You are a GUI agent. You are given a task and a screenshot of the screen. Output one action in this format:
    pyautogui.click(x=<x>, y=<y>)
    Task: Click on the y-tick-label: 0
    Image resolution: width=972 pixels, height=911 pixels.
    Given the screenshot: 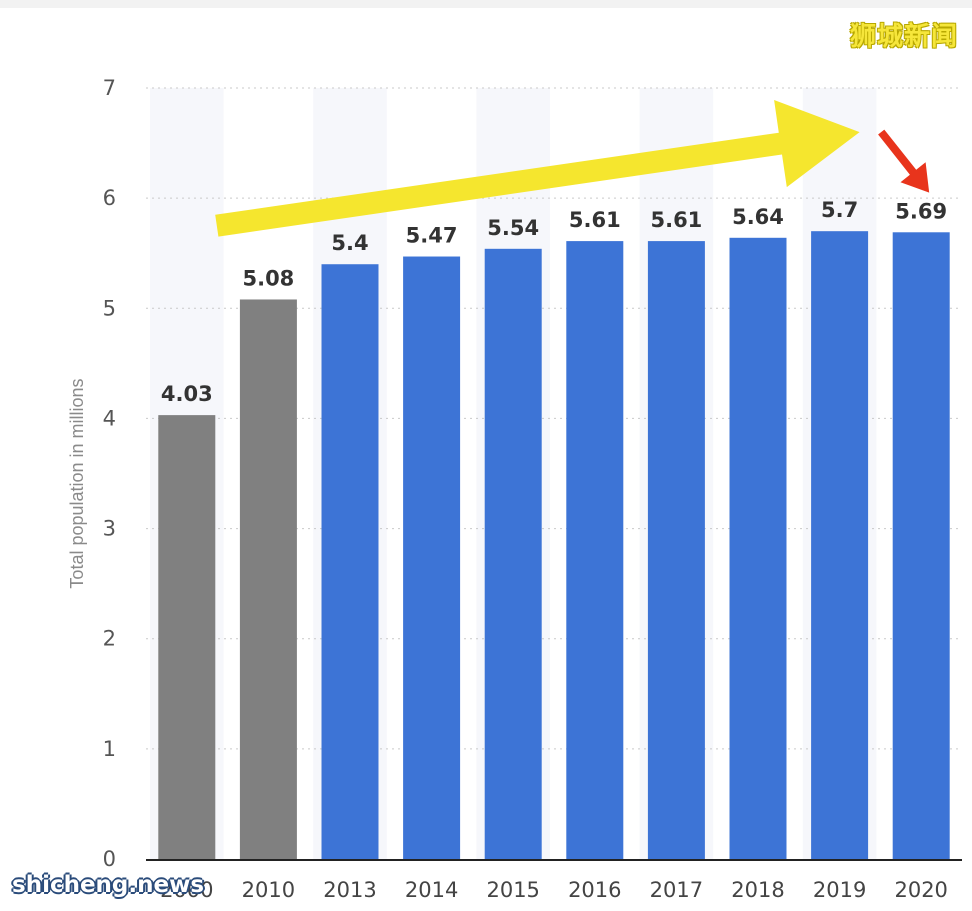 What is the action you would take?
    pyautogui.click(x=109, y=859)
    